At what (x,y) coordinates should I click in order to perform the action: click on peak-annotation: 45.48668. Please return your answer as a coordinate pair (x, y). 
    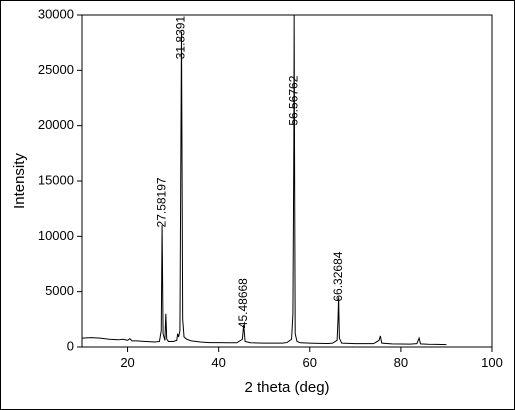
    Looking at the image, I should click on (243, 303).